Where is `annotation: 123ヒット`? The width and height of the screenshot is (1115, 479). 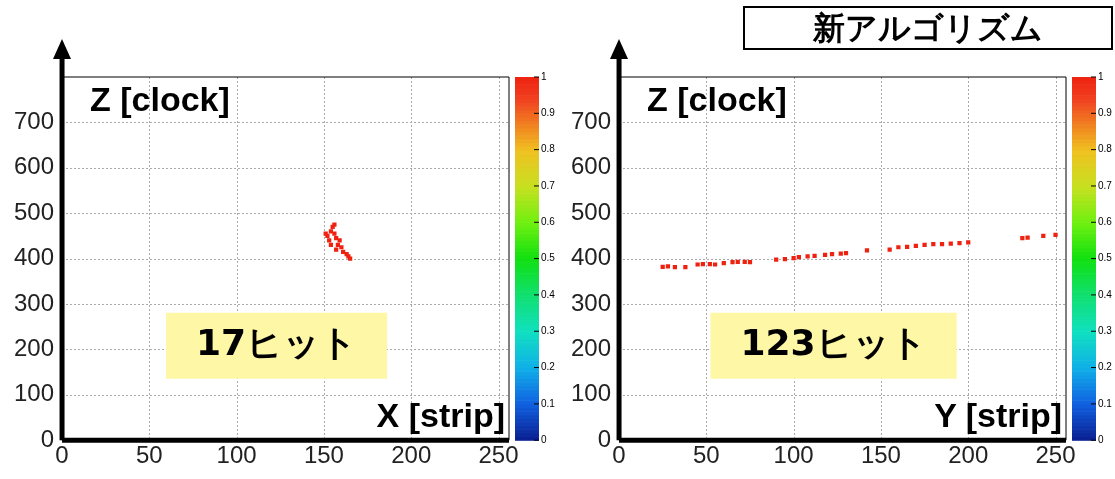
annotation: 123ヒット is located at coordinates (833, 343).